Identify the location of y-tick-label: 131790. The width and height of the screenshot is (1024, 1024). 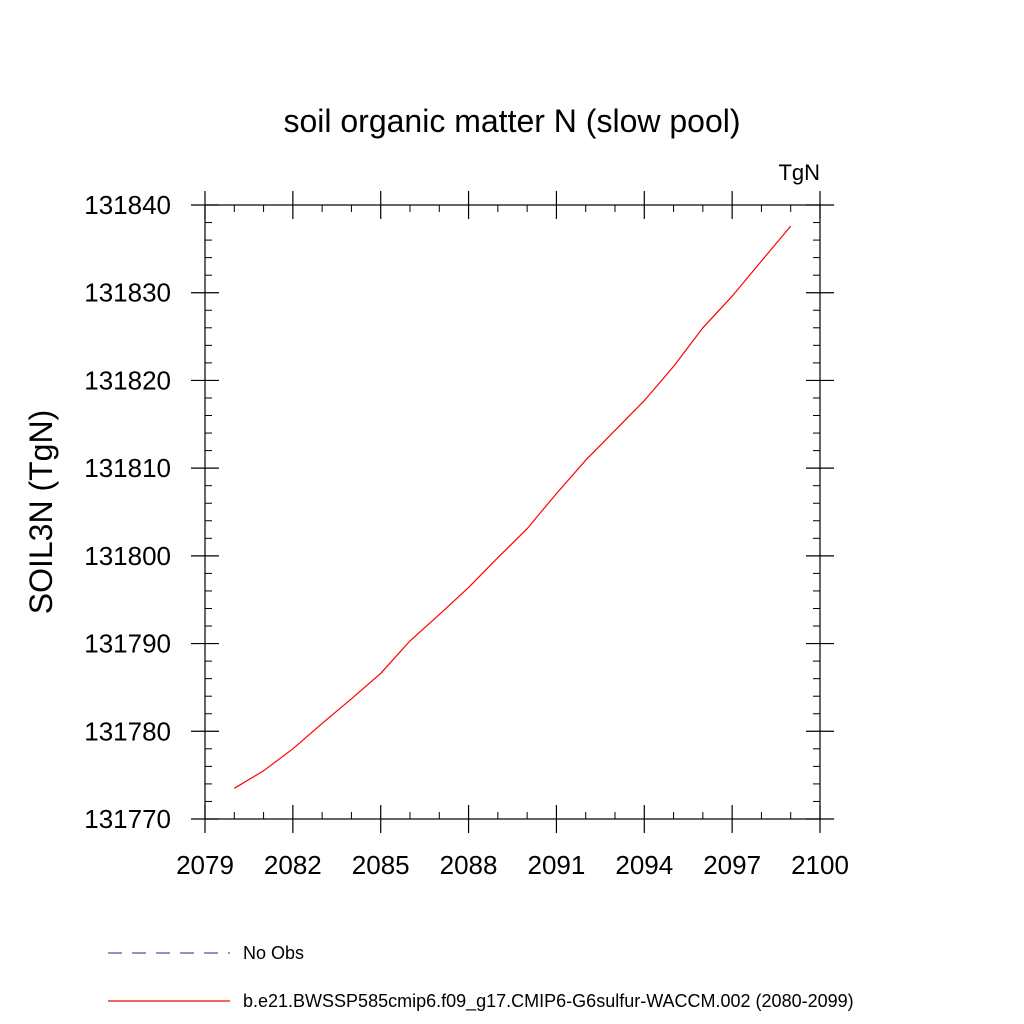
(127, 644).